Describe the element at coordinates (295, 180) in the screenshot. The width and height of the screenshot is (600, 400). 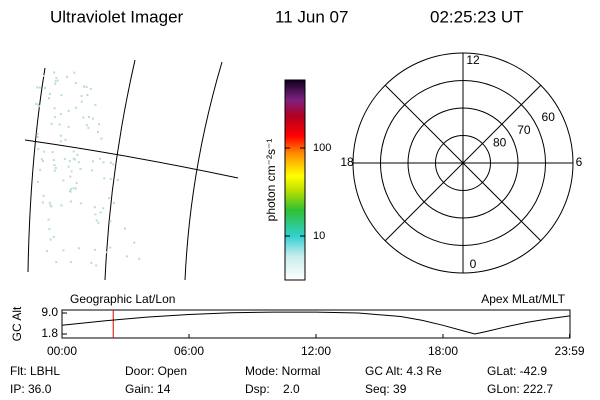
I see `colorbar` at that location.